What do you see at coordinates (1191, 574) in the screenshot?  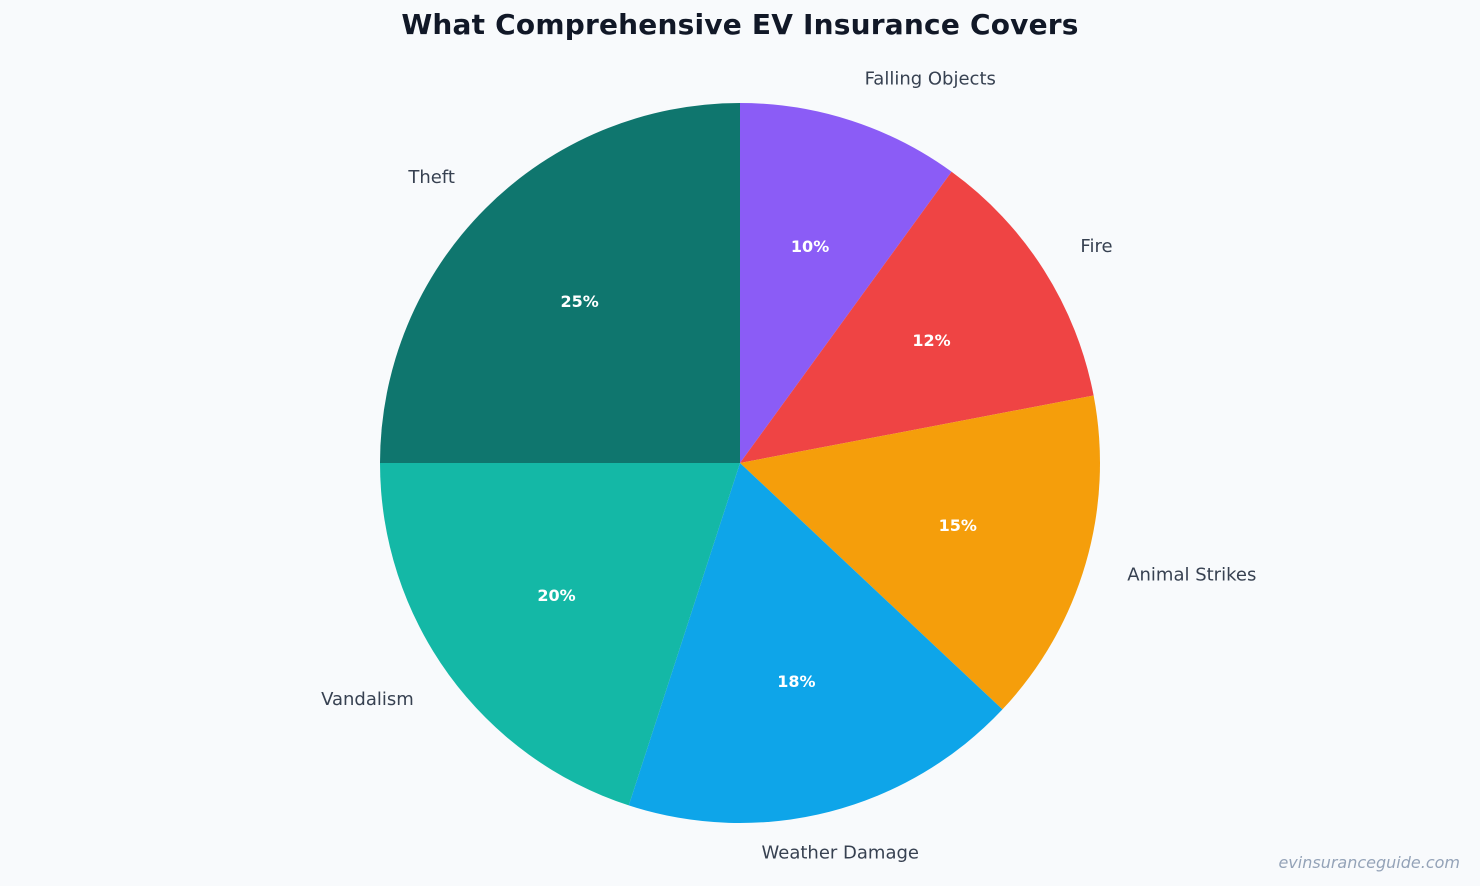 I see `slice-label-animal-strikes: Animal Strikes` at bounding box center [1191, 574].